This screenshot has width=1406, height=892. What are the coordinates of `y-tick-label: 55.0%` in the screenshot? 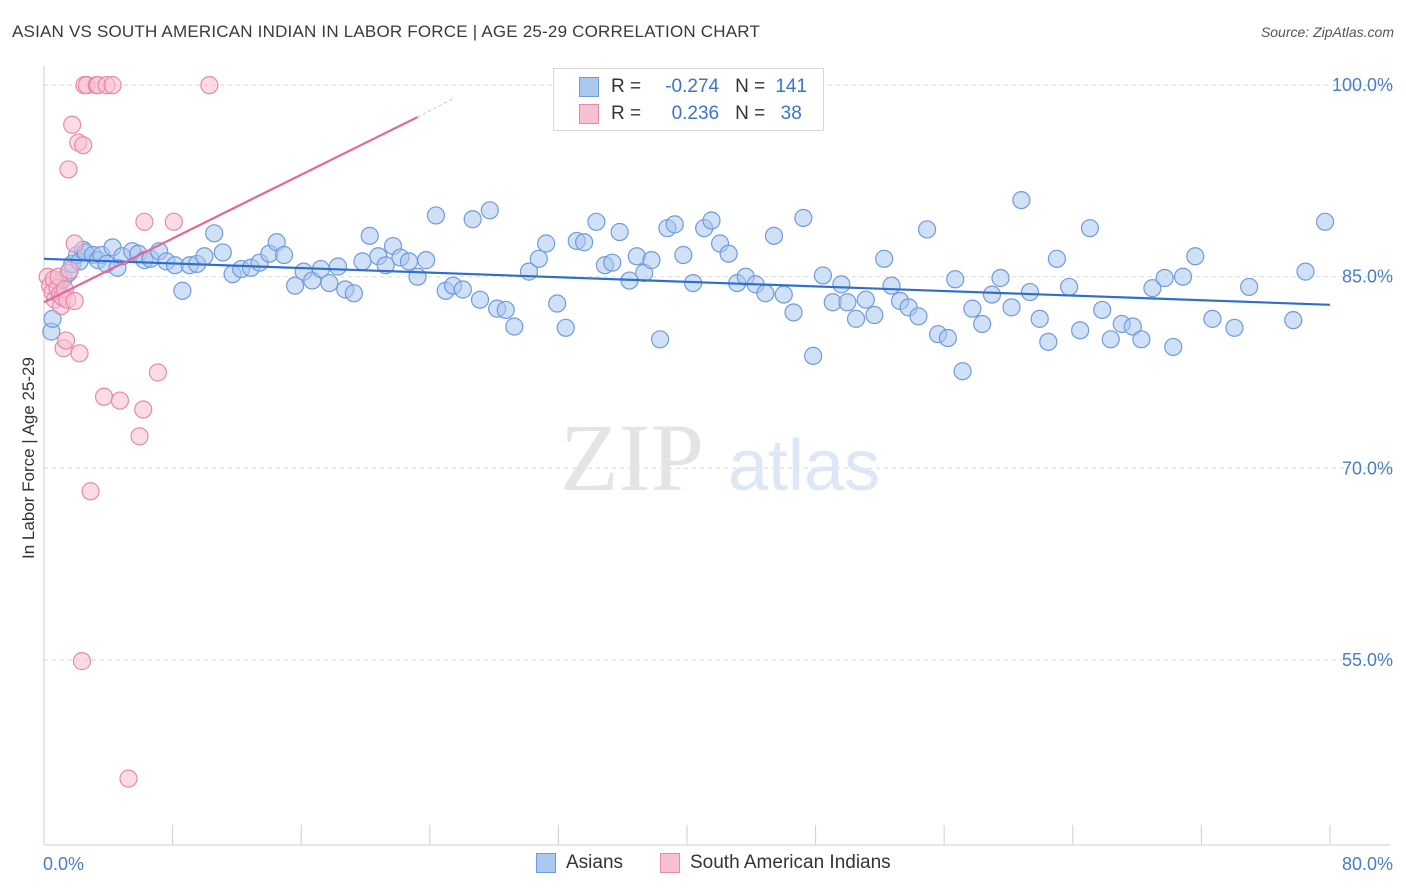 It's located at (1367, 660).